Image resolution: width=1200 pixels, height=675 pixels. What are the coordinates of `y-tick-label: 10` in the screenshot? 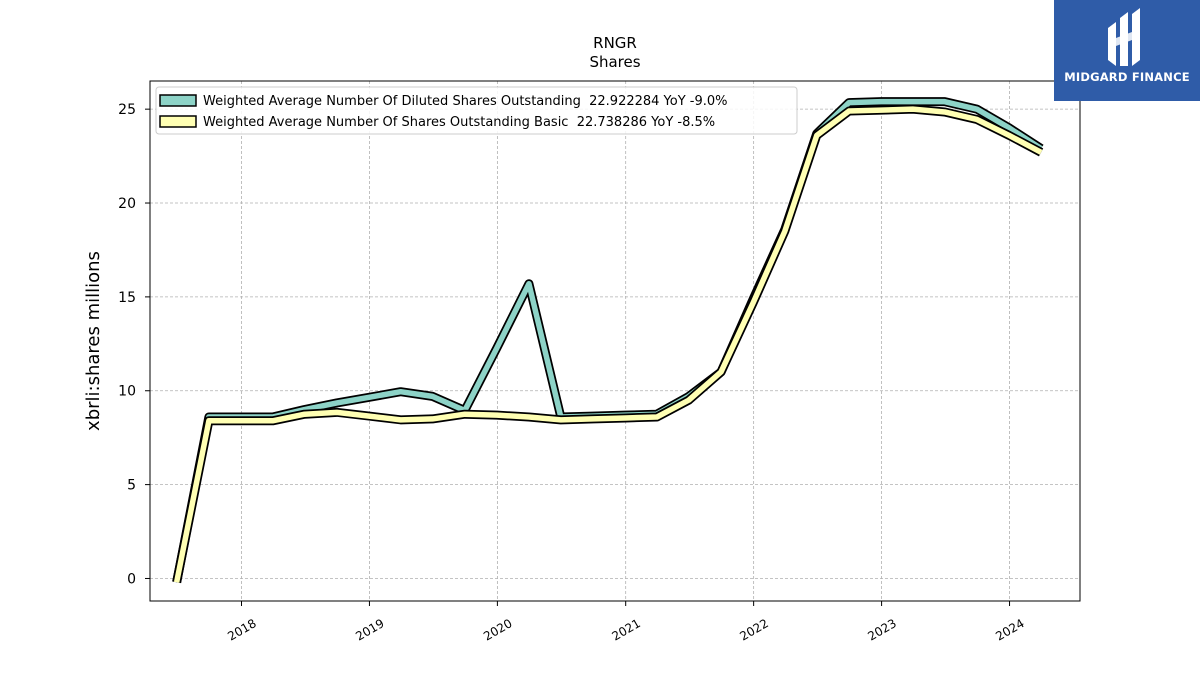 It's located at (127, 392).